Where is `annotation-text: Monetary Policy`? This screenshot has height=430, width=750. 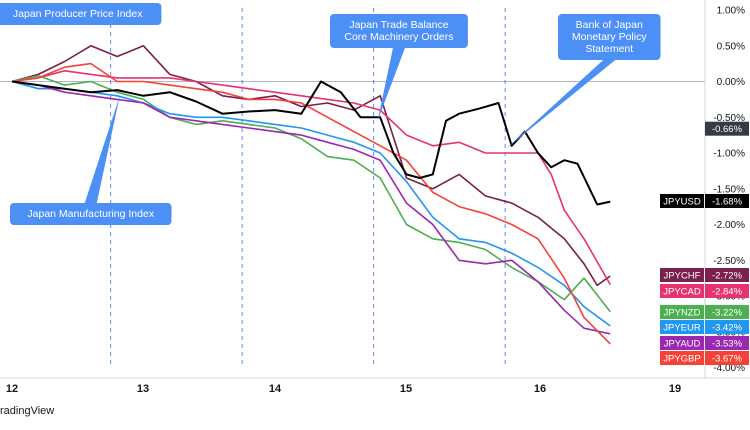 annotation-text: Monetary Policy is located at coordinates (609, 37).